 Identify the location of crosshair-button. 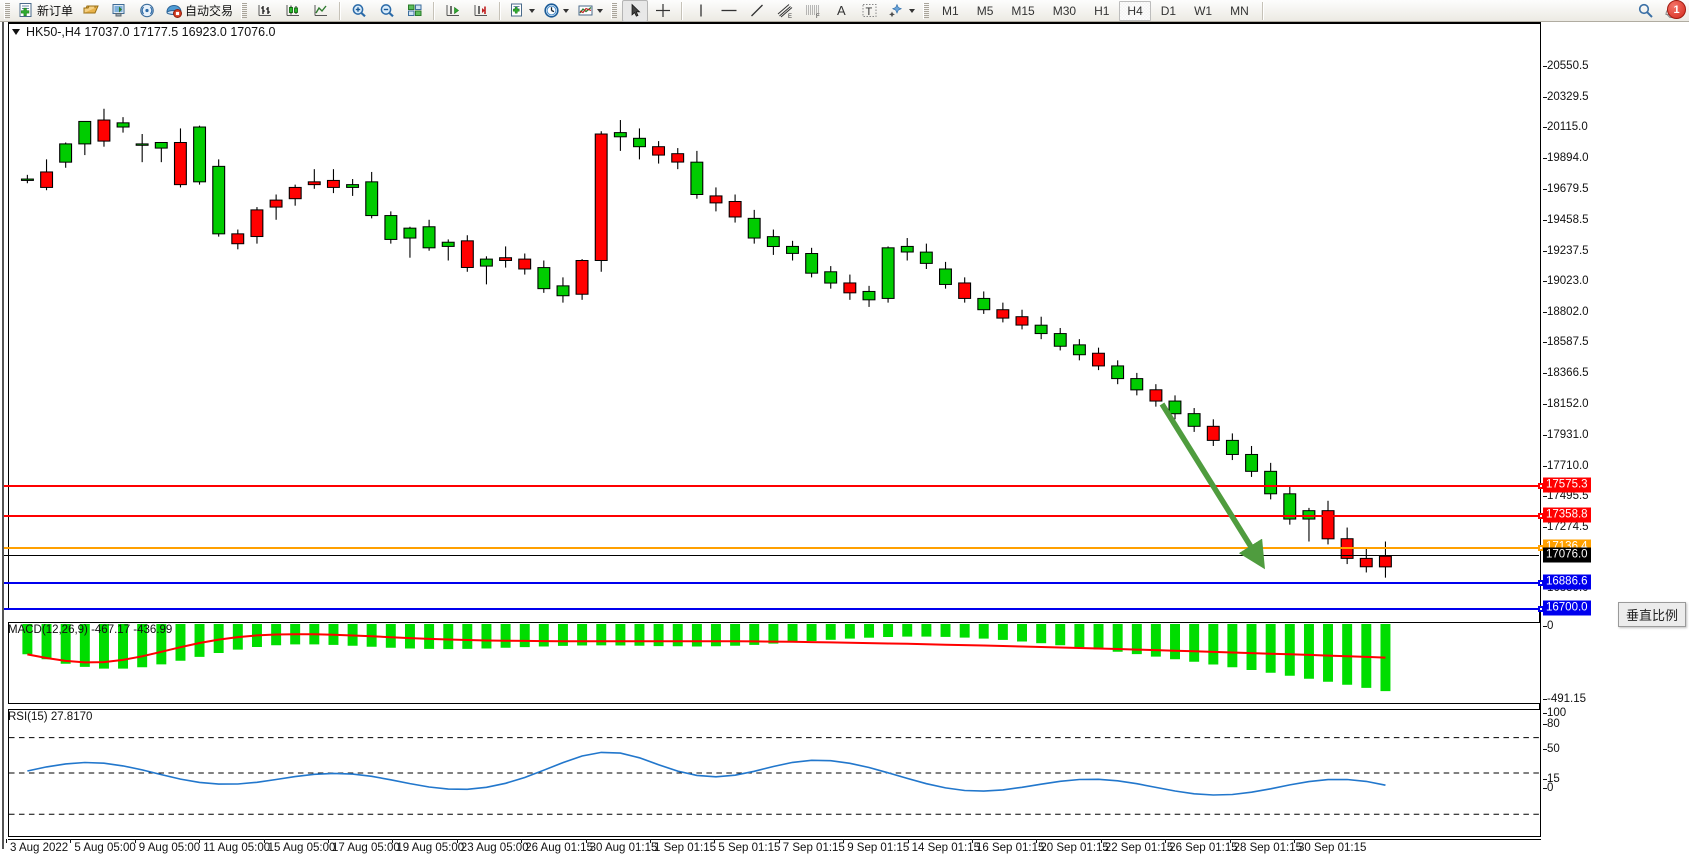
(663, 11).